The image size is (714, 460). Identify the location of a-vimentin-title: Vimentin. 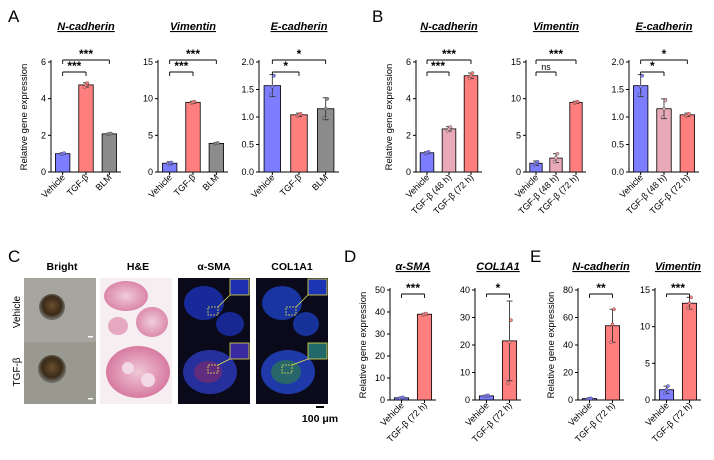
(193, 27).